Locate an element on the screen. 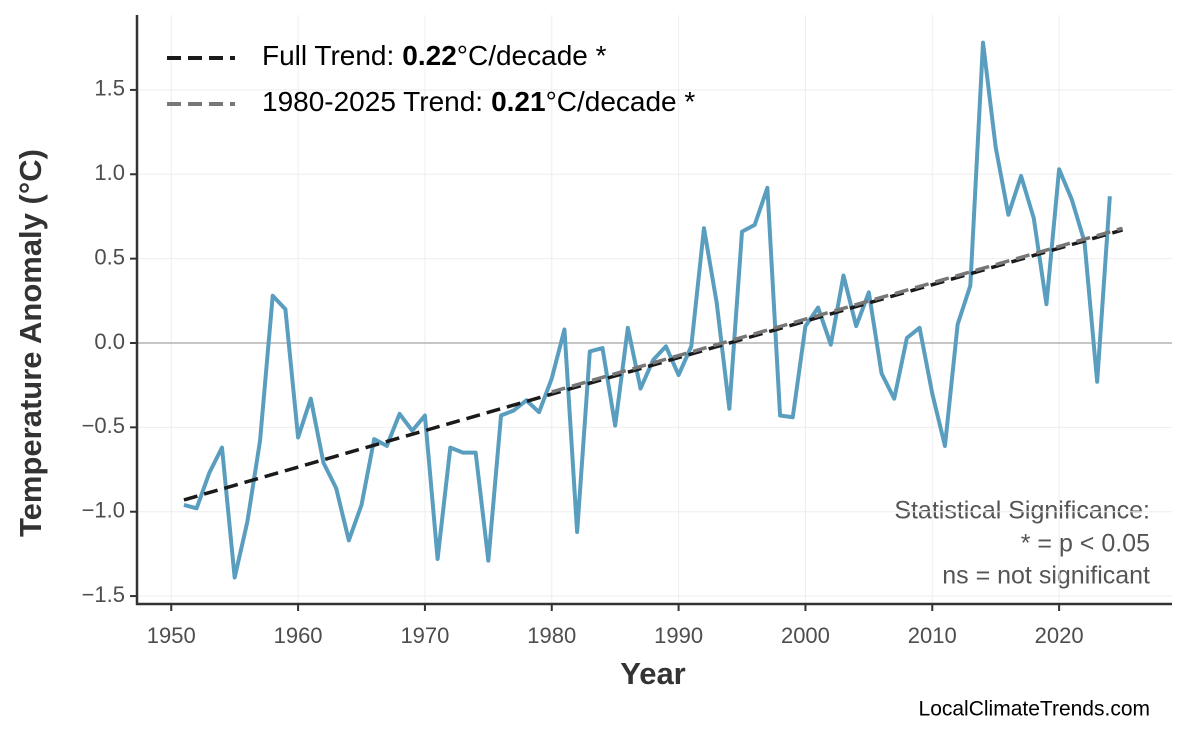  y-tick-label: 1.5 is located at coordinates (109, 88).